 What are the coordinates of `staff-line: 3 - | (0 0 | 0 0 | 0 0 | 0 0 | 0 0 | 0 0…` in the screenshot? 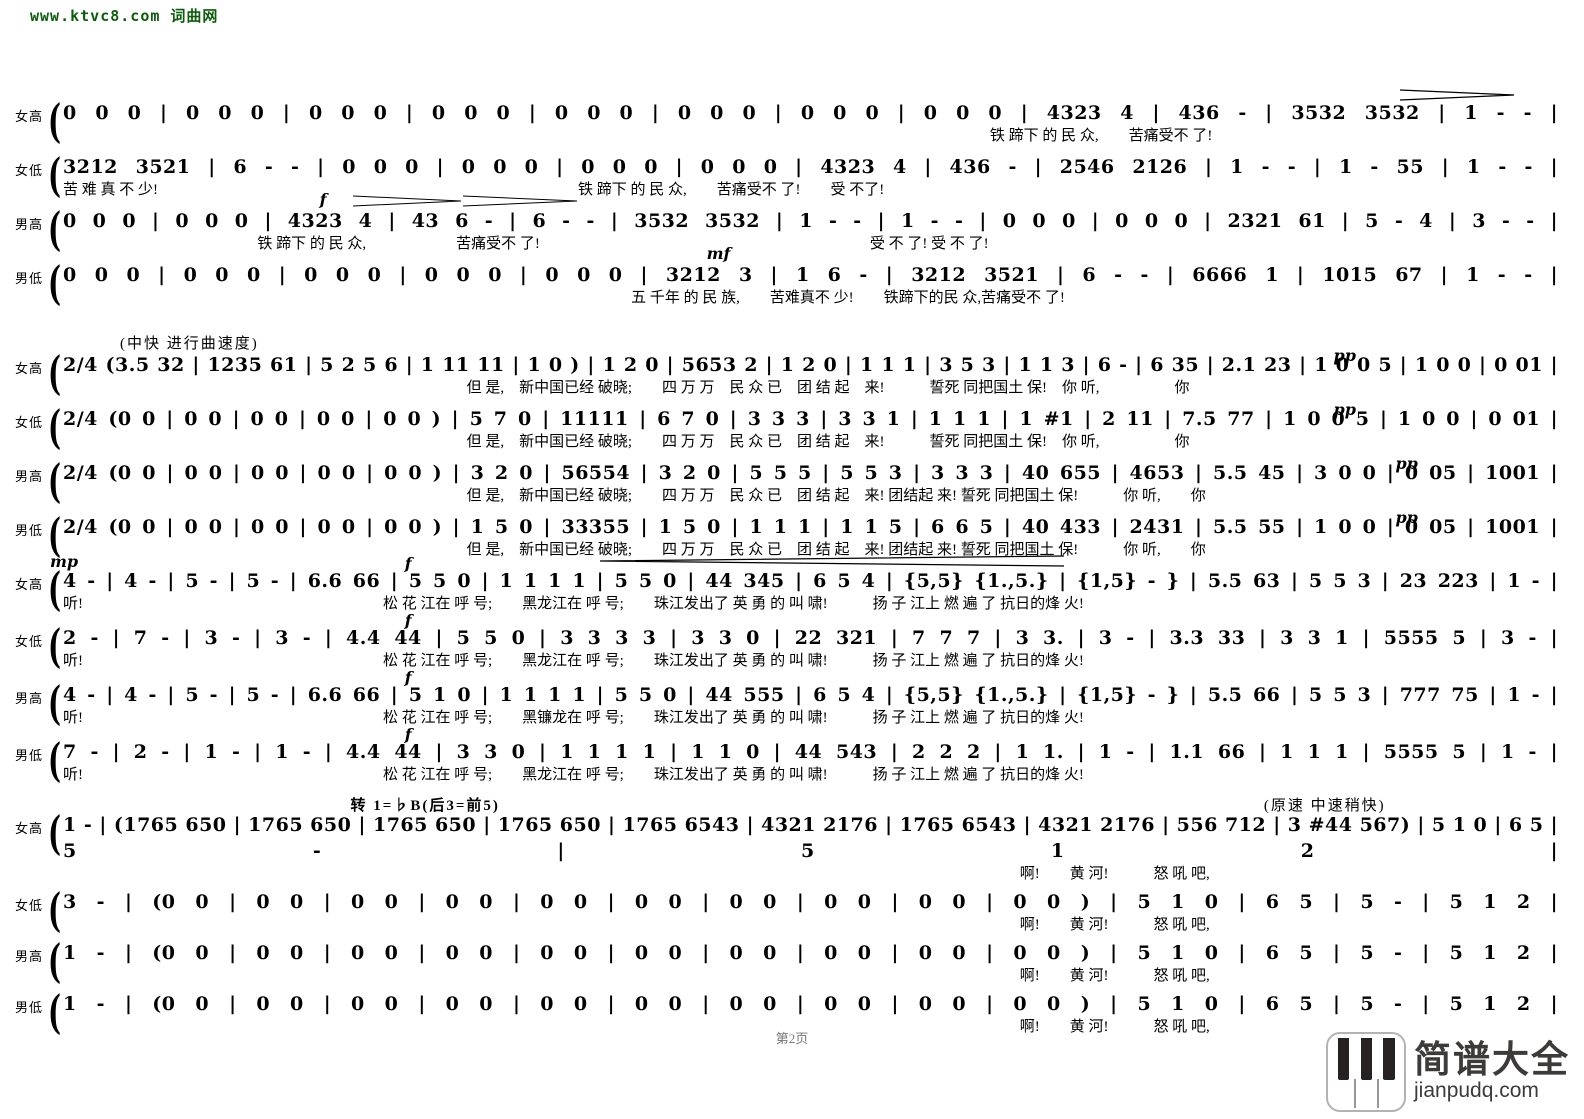 It's located at (810, 912).